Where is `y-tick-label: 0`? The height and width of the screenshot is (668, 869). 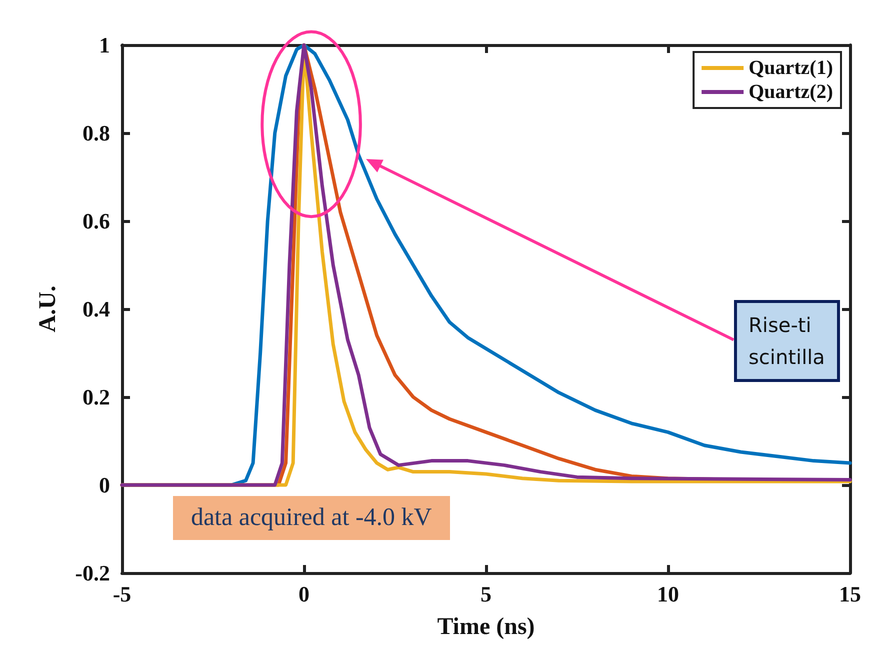 y-tick-label: 0 is located at coordinates (104, 485).